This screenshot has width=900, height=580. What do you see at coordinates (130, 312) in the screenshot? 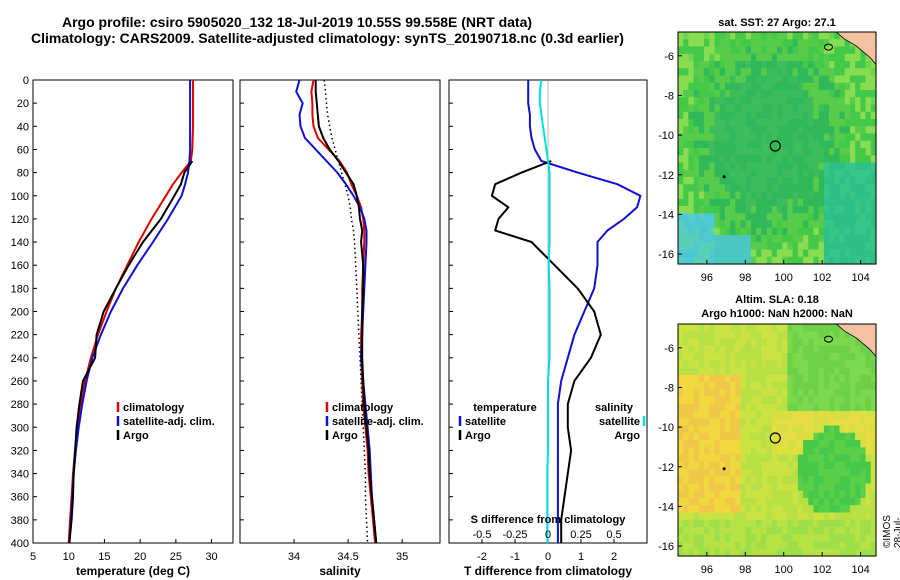
I see `series-line-climatology` at bounding box center [130, 312].